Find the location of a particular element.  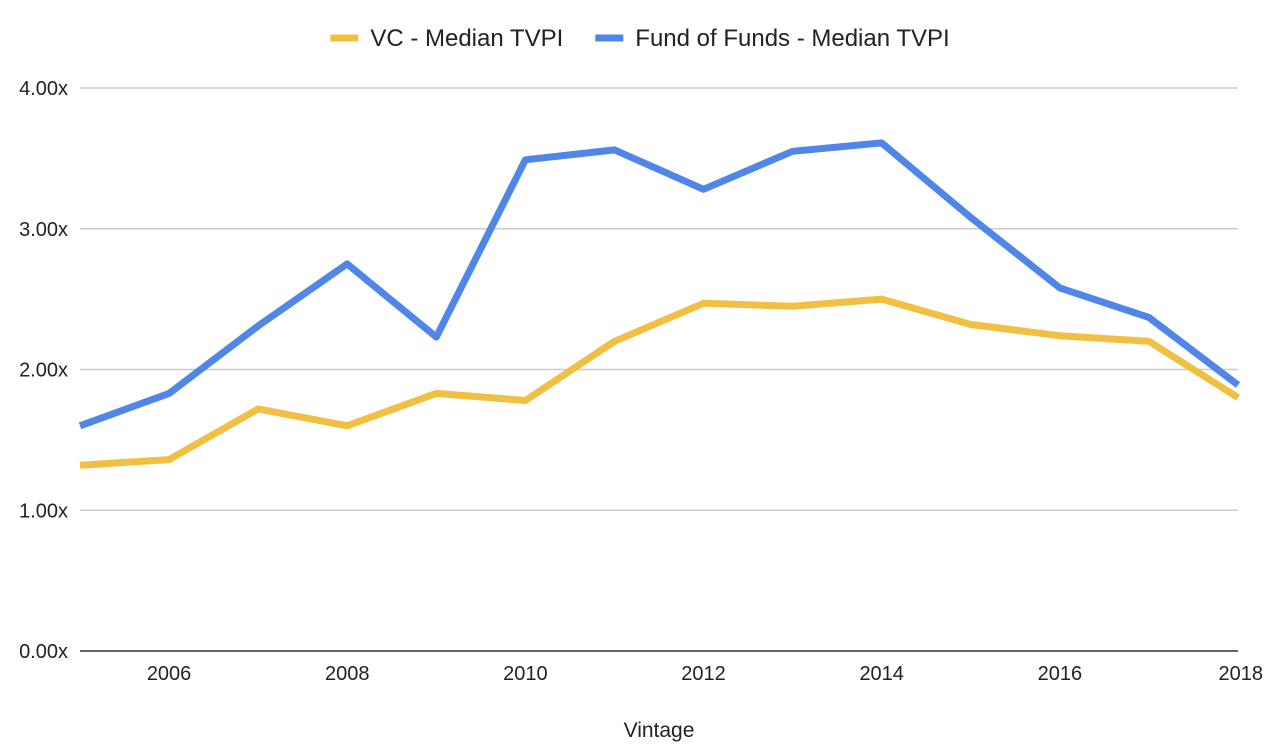

y-tick-label: 1.00x is located at coordinates (43, 511).